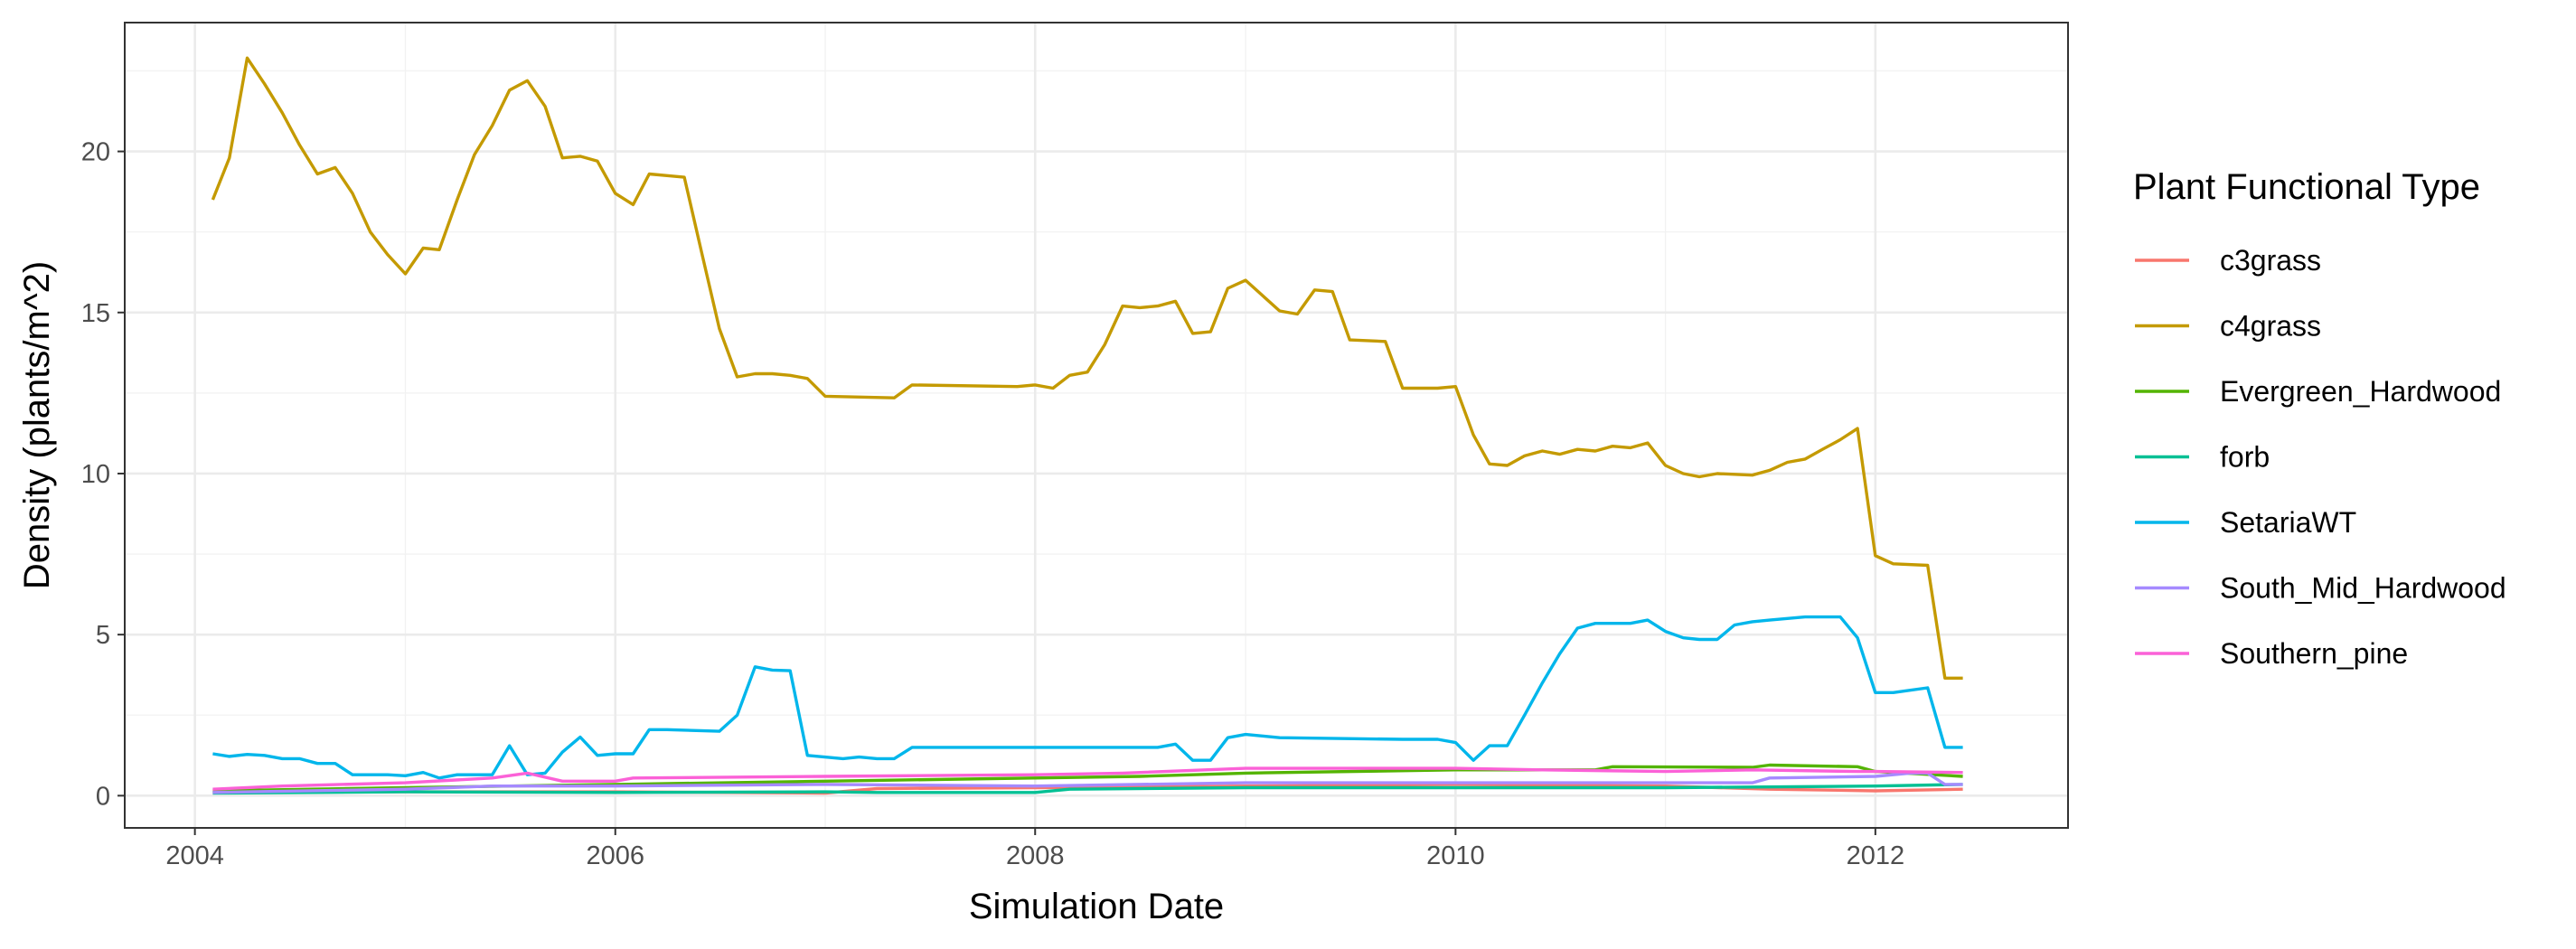 The height and width of the screenshot is (949, 2576). What do you see at coordinates (615, 856) in the screenshot?
I see `x-tick-label: 2006` at bounding box center [615, 856].